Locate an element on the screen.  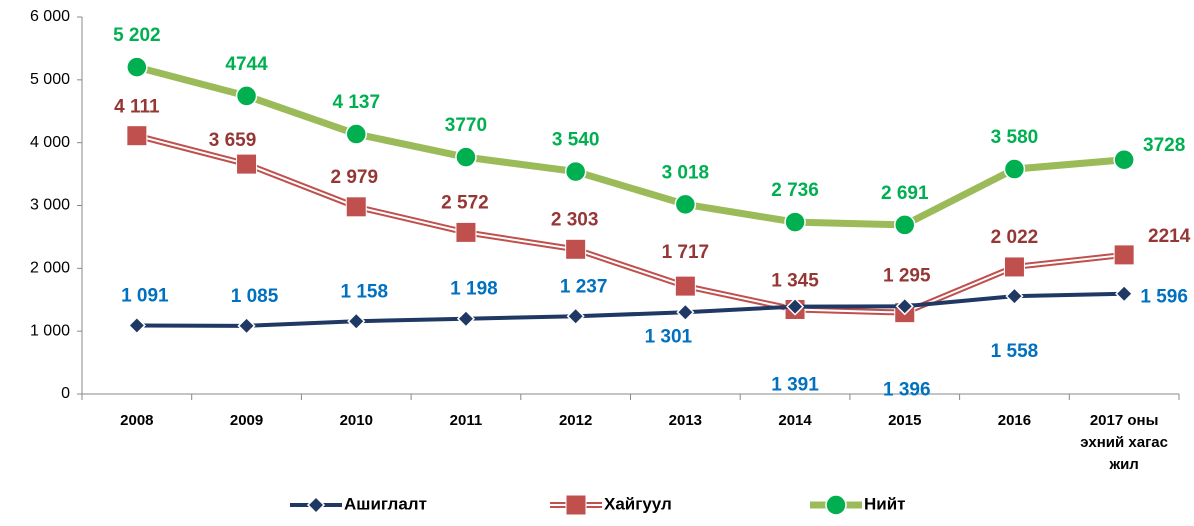
x-tick-label: 2008 is located at coordinates (137, 420).